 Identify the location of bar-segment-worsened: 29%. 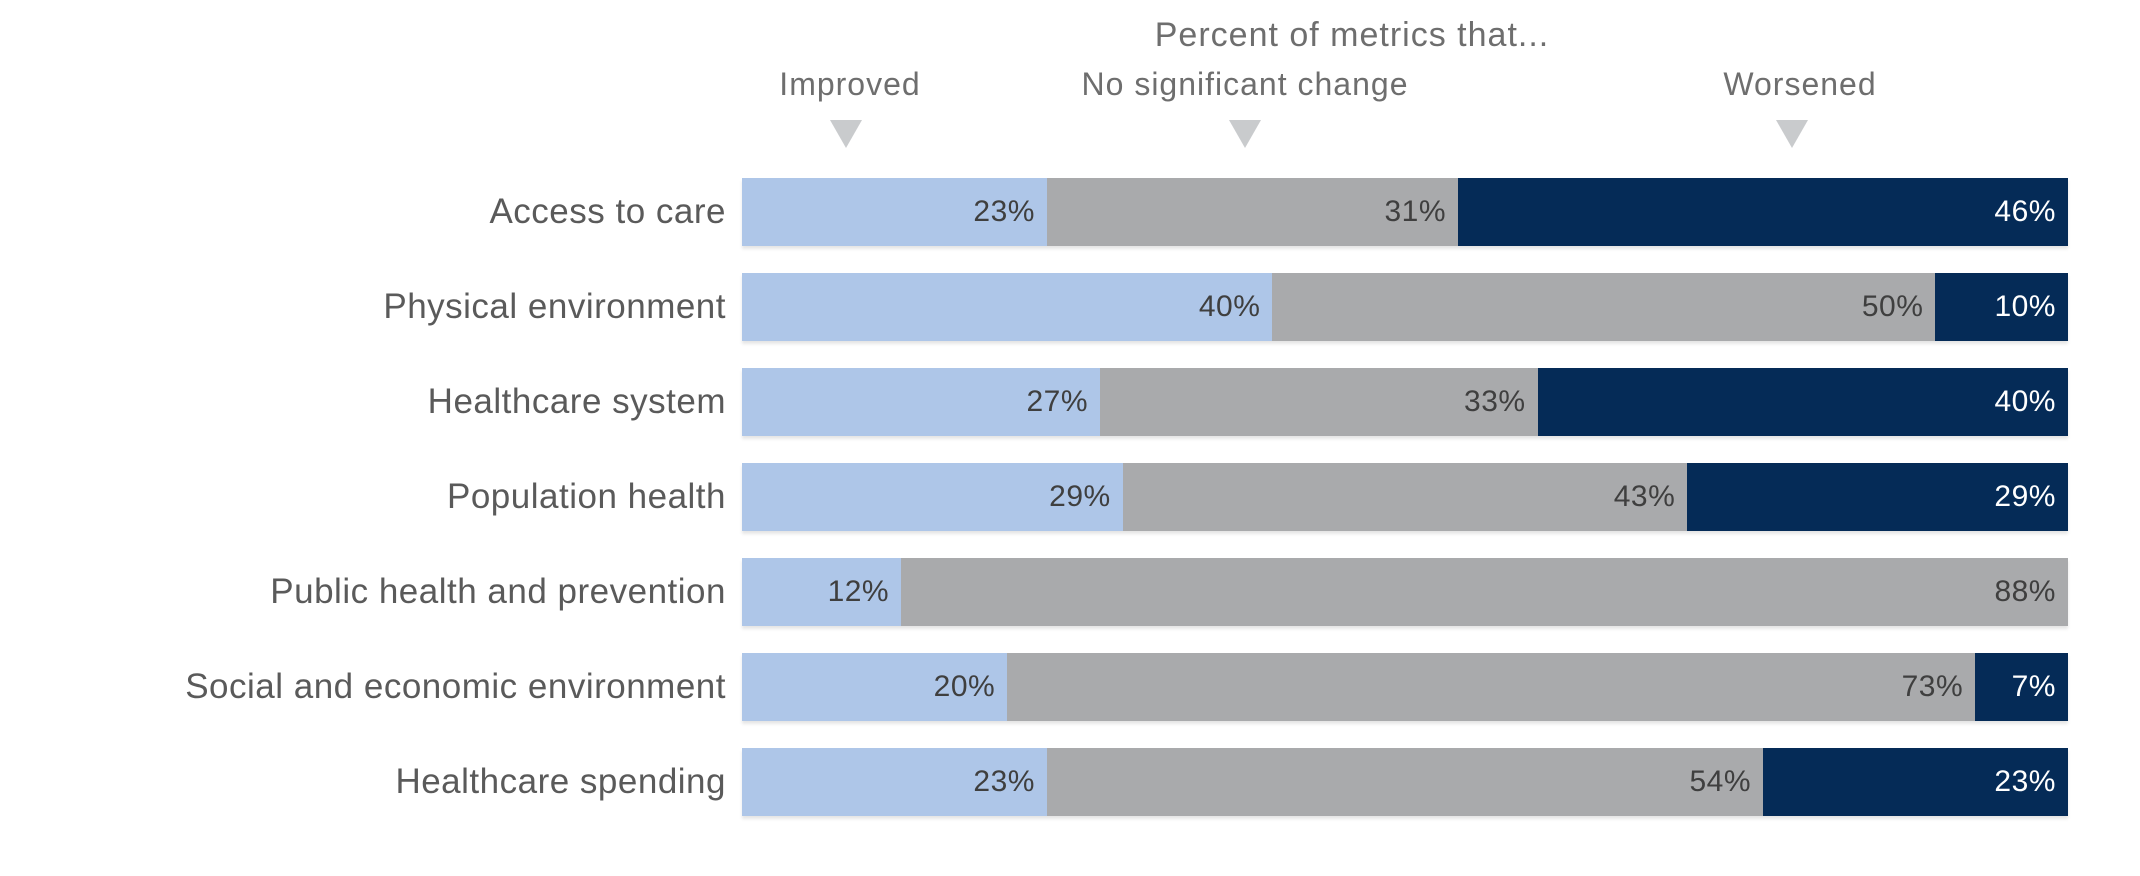
(1877, 497).